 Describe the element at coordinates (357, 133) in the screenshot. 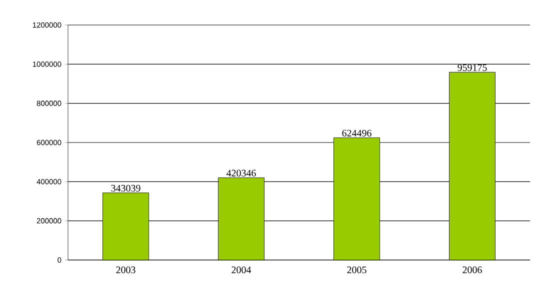

I see `data-label: 624496` at that location.